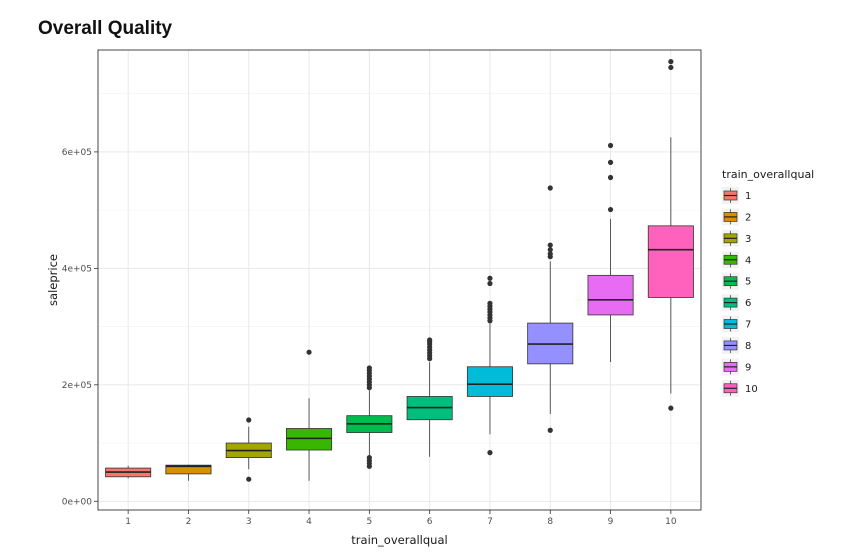 Image resolution: width=852 pixels, height=552 pixels. What do you see at coordinates (550, 522) in the screenshot?
I see `x-tick-label: 8` at bounding box center [550, 522].